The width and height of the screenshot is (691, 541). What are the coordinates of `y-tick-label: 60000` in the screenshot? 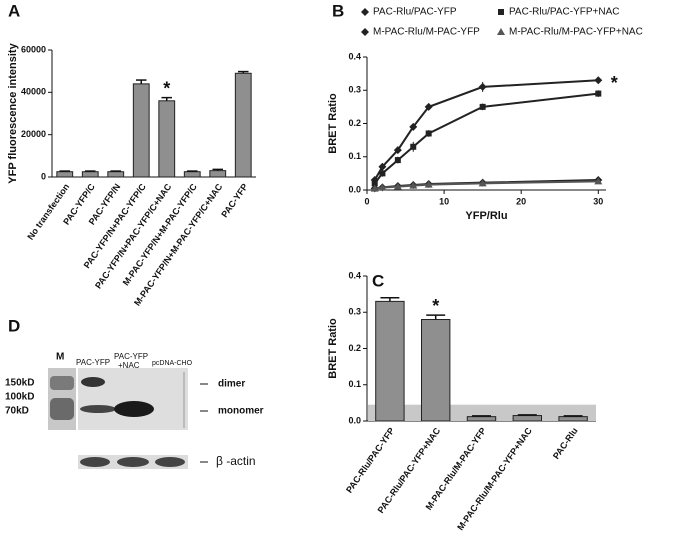 It's located at (33, 49).